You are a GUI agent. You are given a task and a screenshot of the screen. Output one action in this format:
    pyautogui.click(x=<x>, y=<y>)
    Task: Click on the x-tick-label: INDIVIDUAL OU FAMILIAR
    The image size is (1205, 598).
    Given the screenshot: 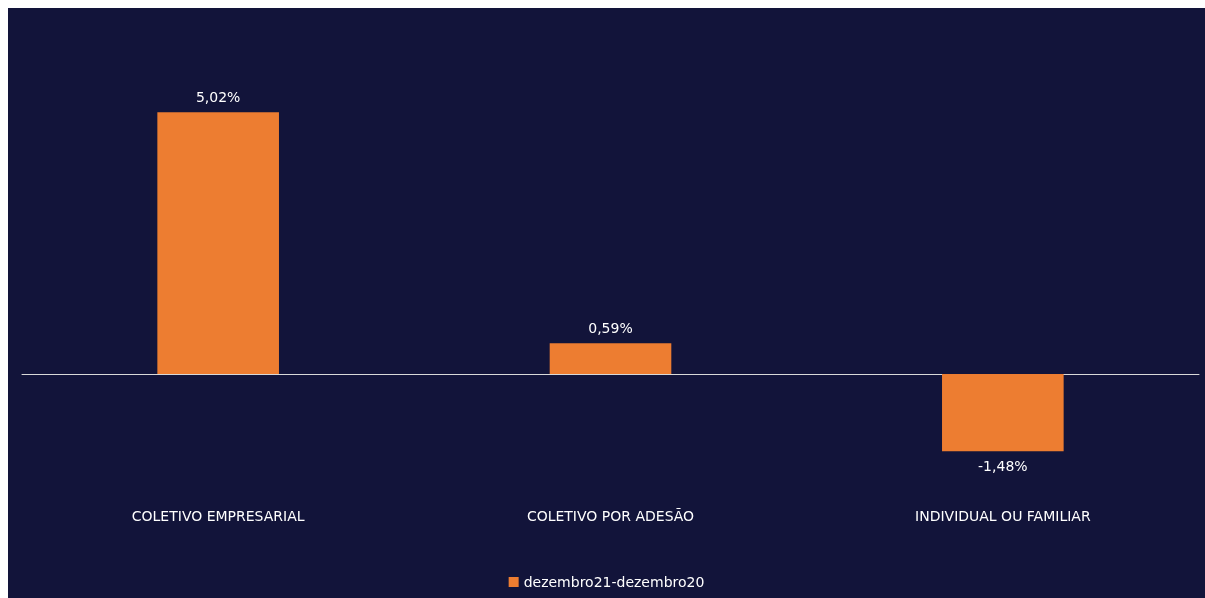 What is the action you would take?
    pyautogui.click(x=1003, y=516)
    